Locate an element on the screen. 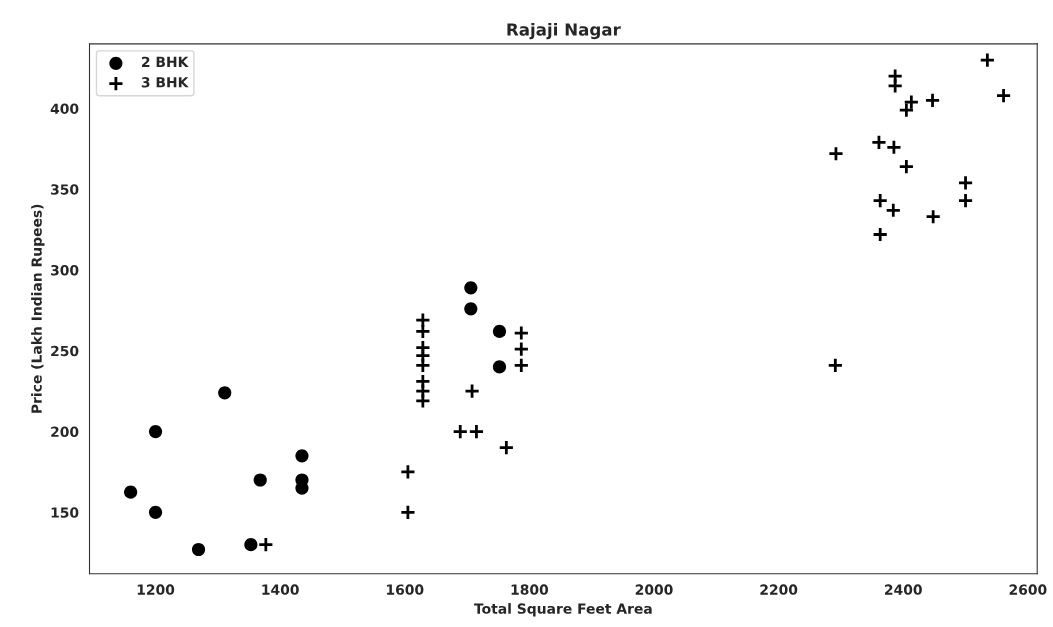 Image resolution: width=1053 pixels, height=627 pixels. x-tick-label: 1600 is located at coordinates (405, 589).